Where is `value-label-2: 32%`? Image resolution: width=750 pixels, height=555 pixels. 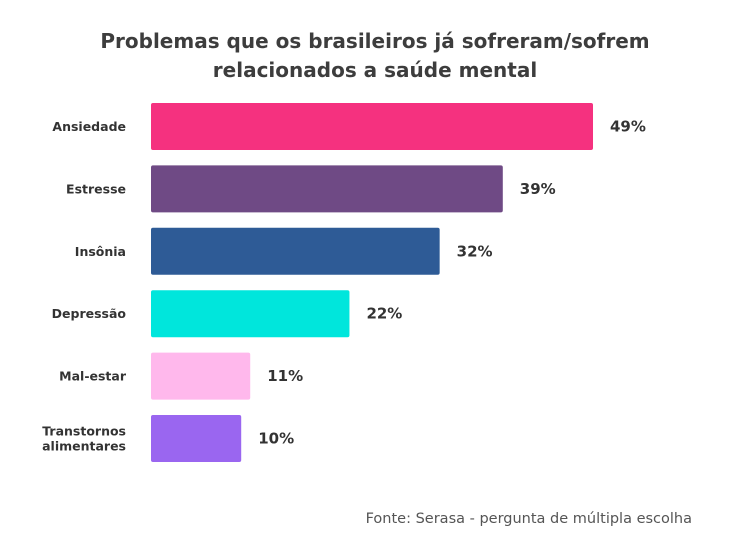
value-label-2: 32% is located at coordinates (475, 251).